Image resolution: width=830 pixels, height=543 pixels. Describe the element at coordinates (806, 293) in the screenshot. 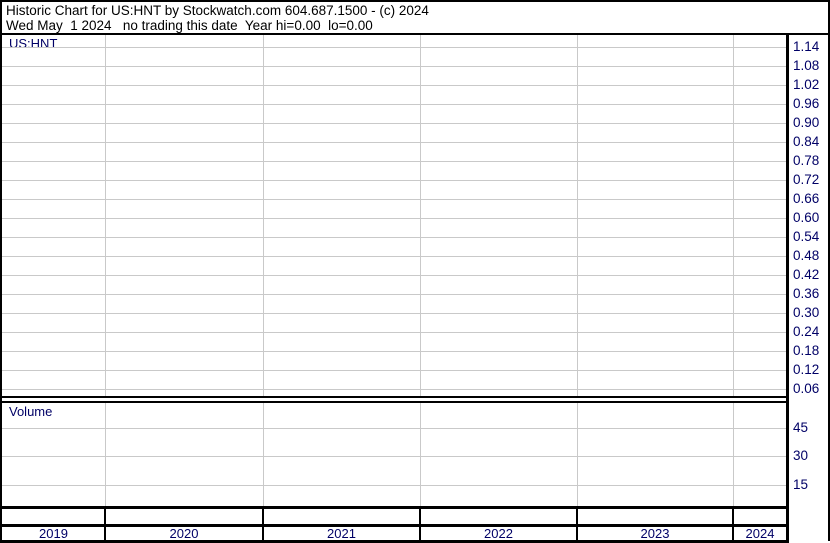

I see `price-axis-label: 0.36` at that location.